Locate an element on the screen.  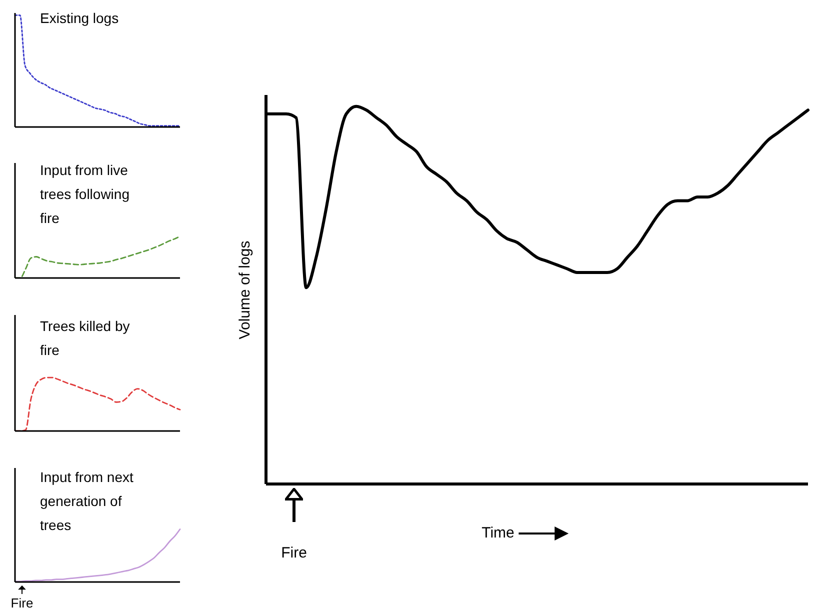
y-axis-title: Volume of logs is located at coordinates (245, 290).